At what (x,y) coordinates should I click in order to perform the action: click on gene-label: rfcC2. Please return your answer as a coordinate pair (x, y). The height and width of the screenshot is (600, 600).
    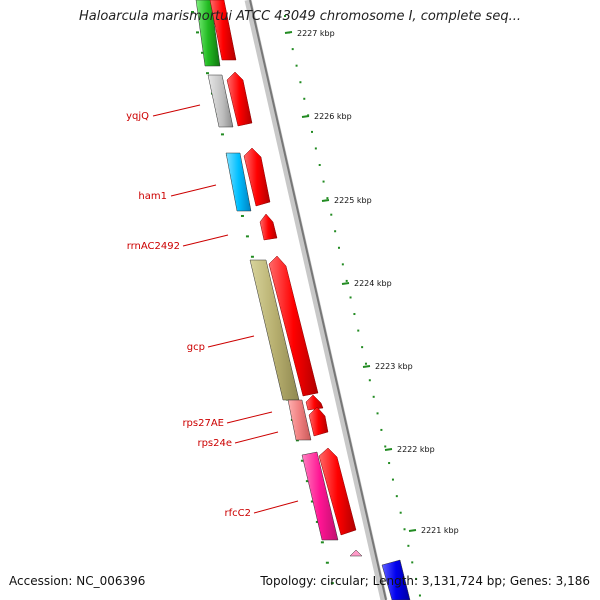
    Looking at the image, I should click on (238, 513).